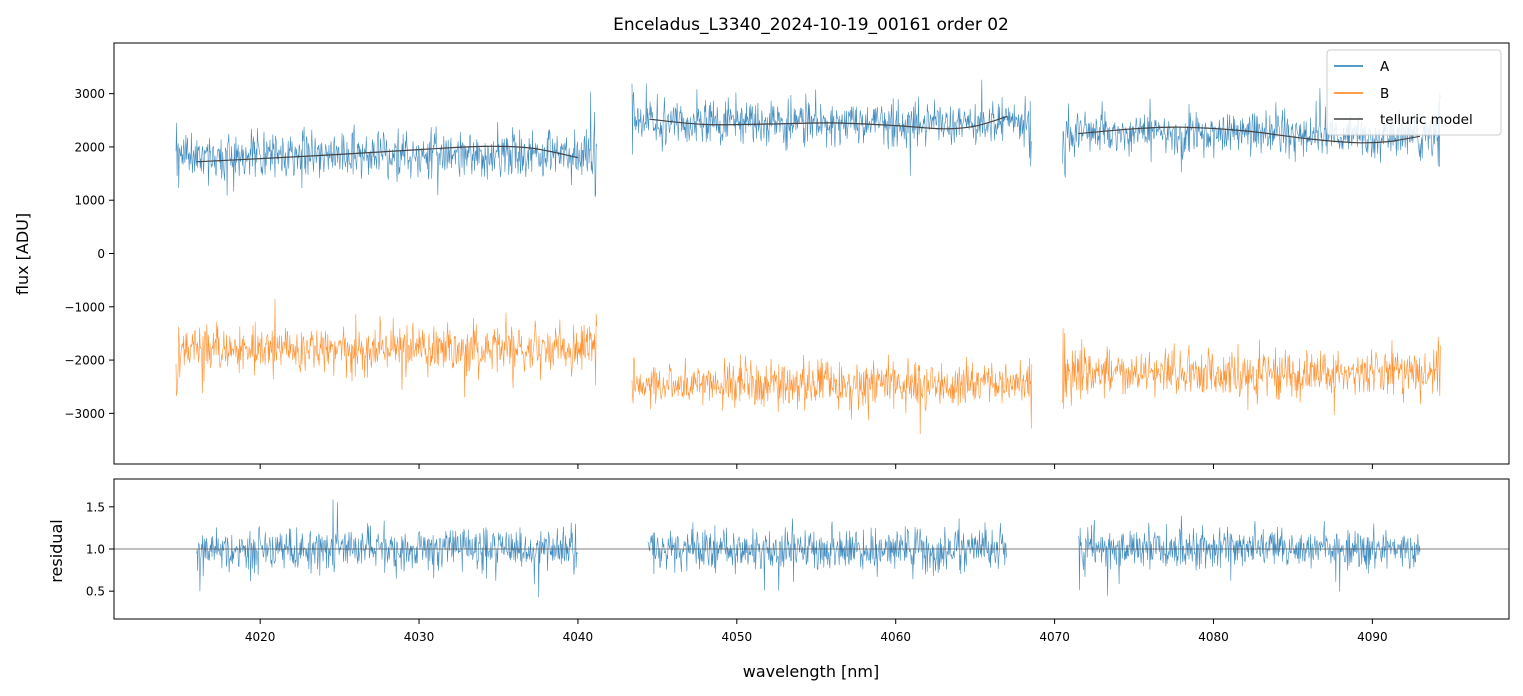 This screenshot has width=1523, height=696. I want to click on series-a-path, so click(808, 138).